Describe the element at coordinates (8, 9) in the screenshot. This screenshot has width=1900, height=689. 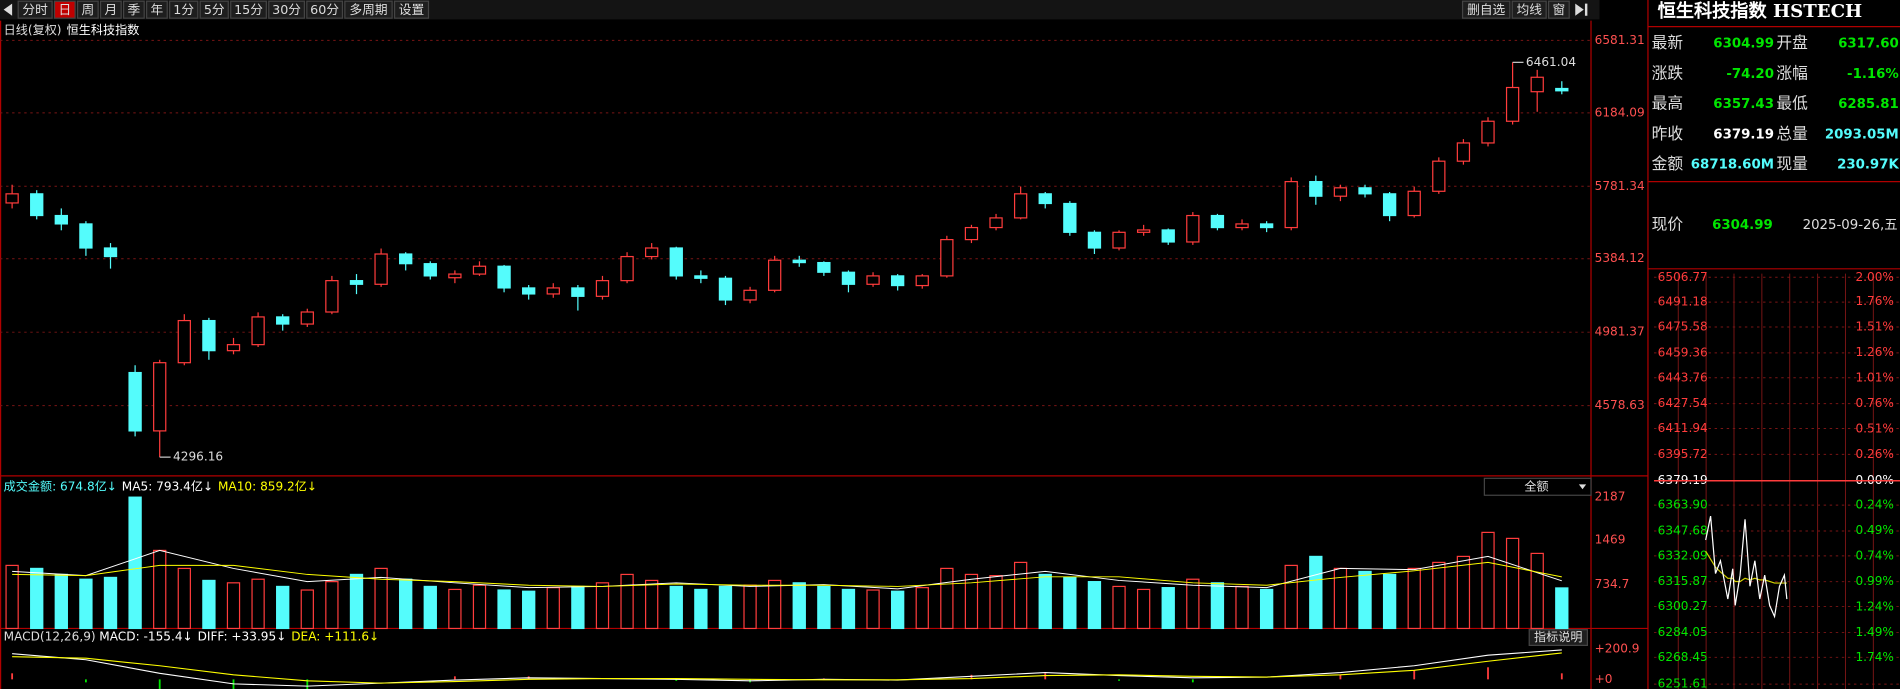
I see `back-icon` at that location.